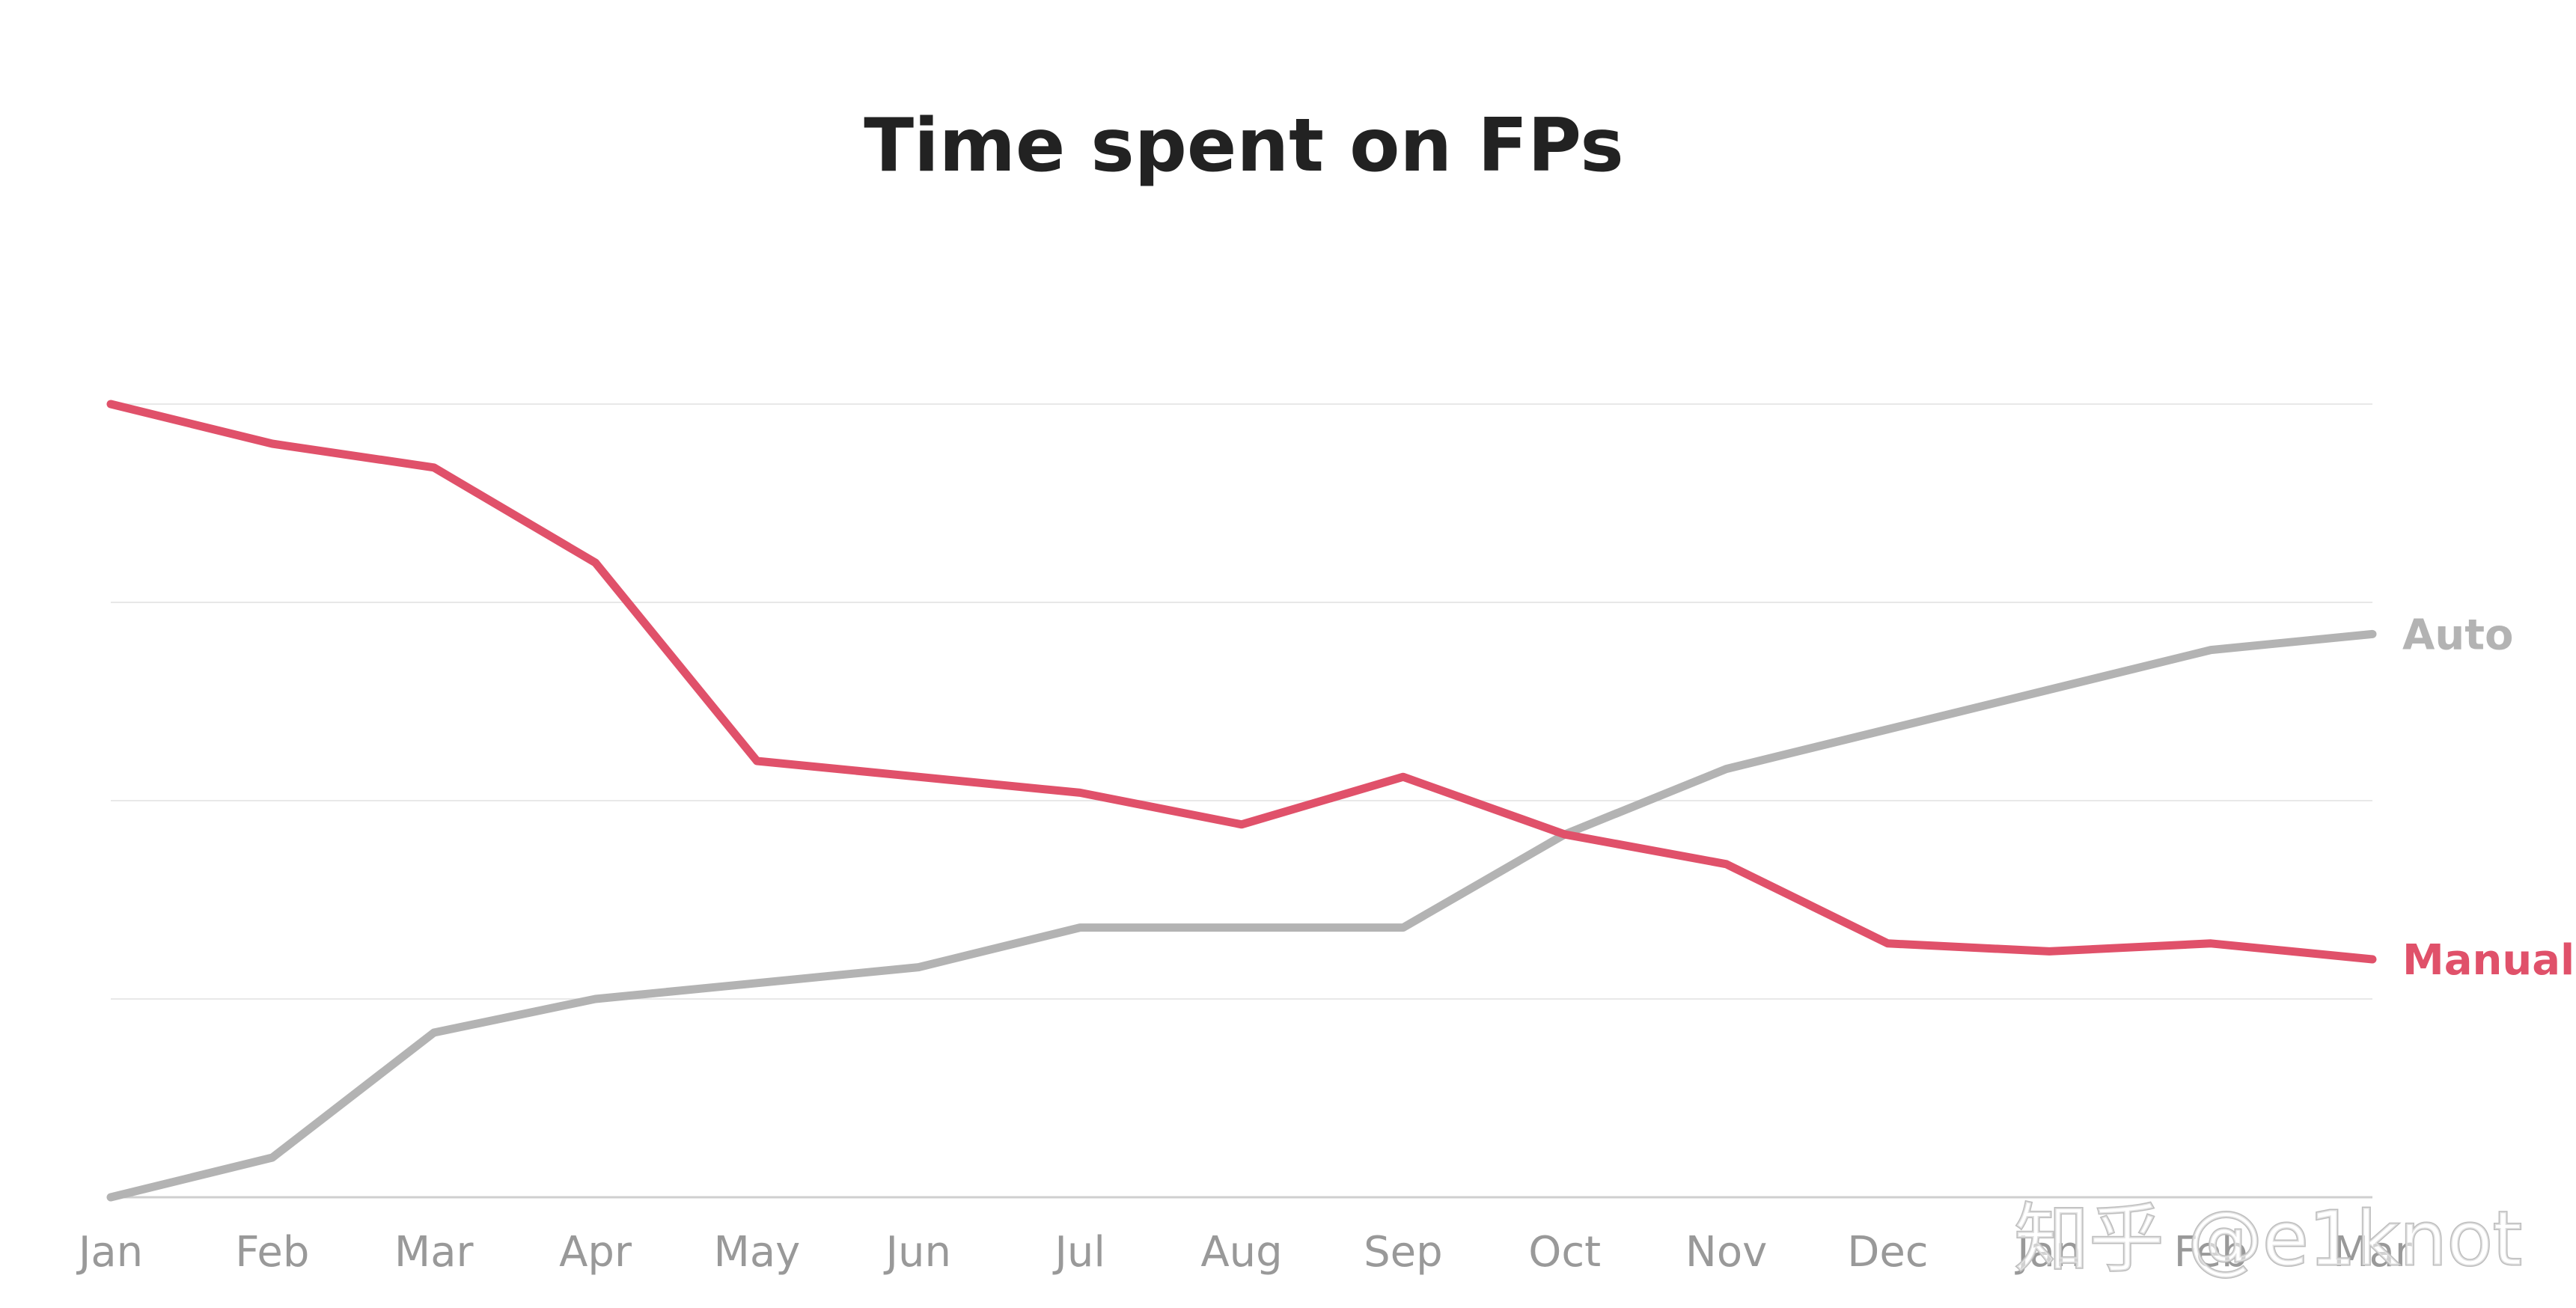 The height and width of the screenshot is (1308, 2576). What do you see at coordinates (2488, 798) in the screenshot?
I see `series-labels: Auto Manual` at bounding box center [2488, 798].